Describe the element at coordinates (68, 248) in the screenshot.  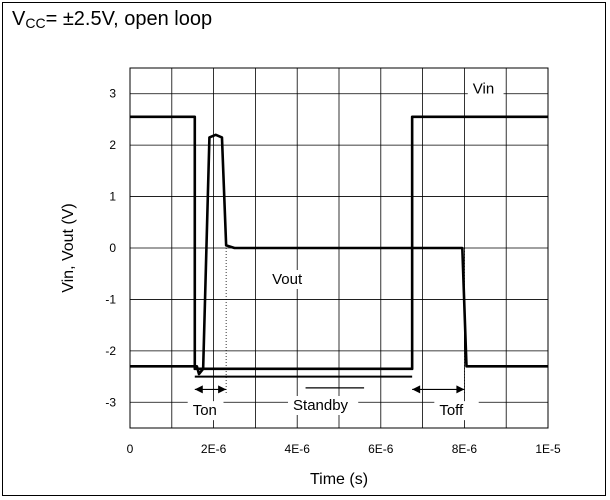
I see `y-axis-label: Vin, Vout (V)` at that location.